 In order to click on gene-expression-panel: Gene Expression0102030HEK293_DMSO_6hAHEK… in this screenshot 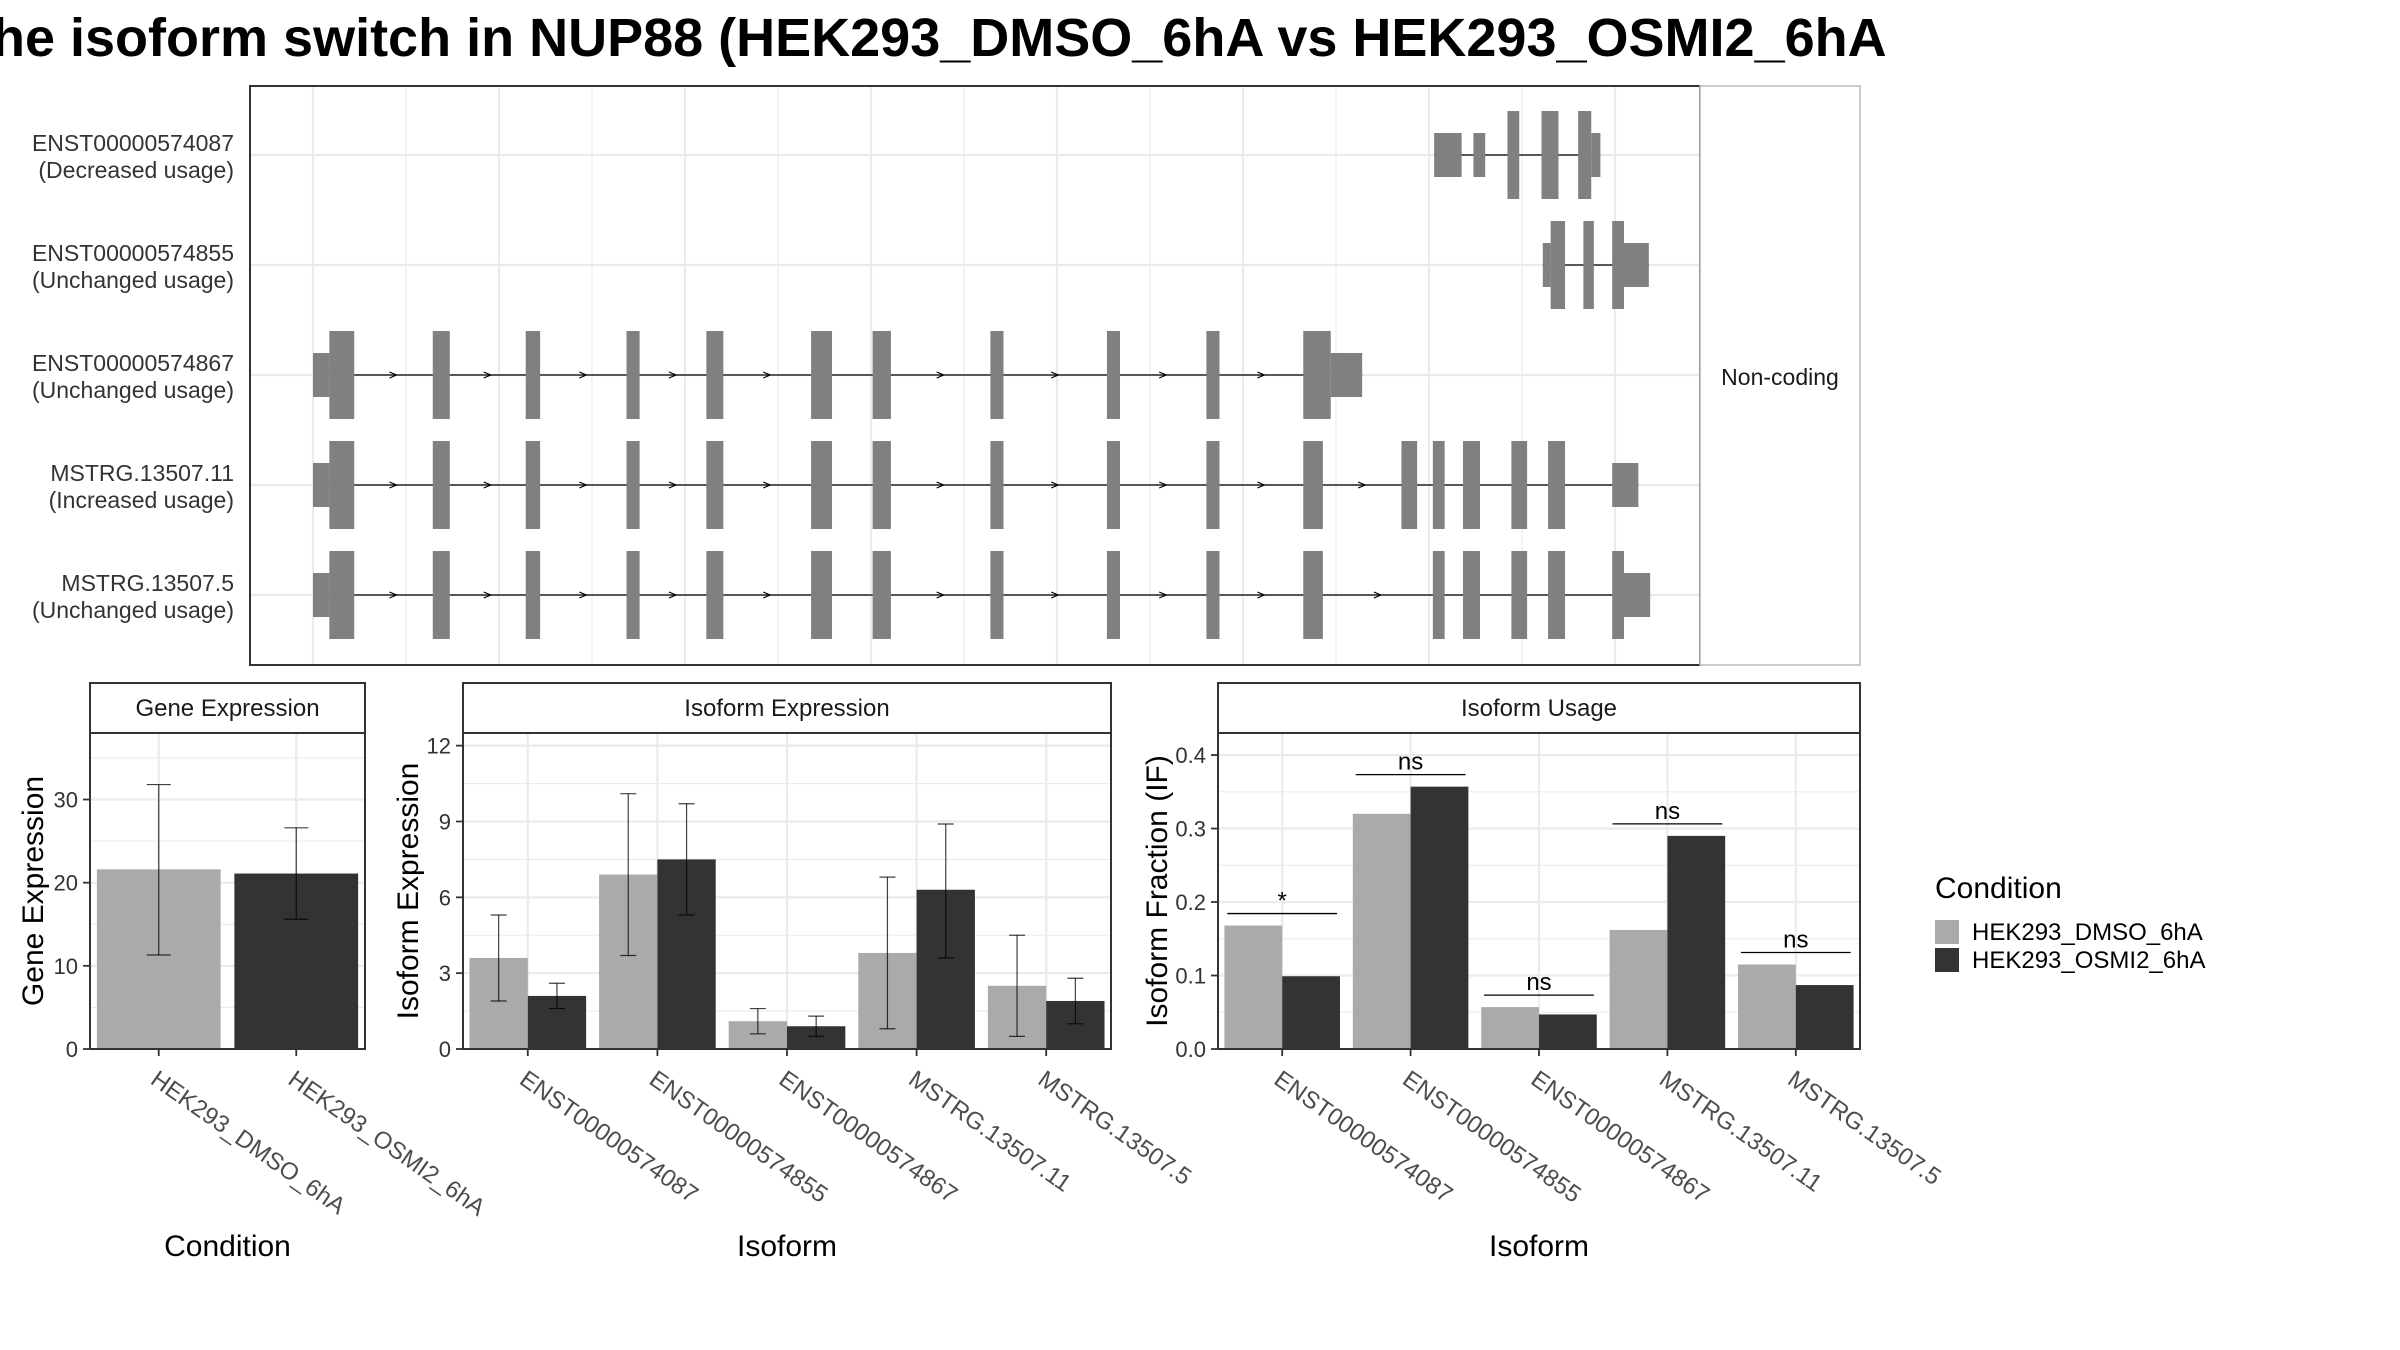, I will do `click(253, 972)`.